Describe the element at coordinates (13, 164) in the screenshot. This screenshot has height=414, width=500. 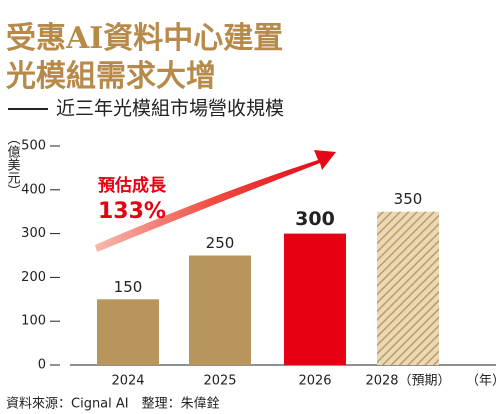
I see `y-axis-label: （億美元）` at that location.